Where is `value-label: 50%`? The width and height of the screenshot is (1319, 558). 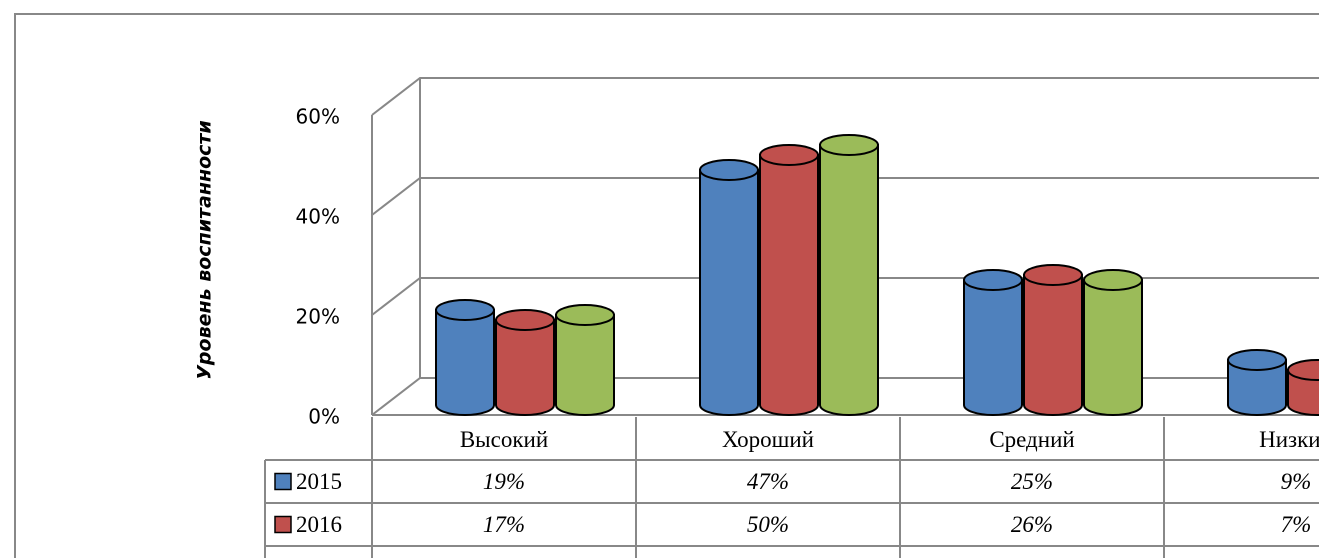 value-label: 50% is located at coordinates (768, 524).